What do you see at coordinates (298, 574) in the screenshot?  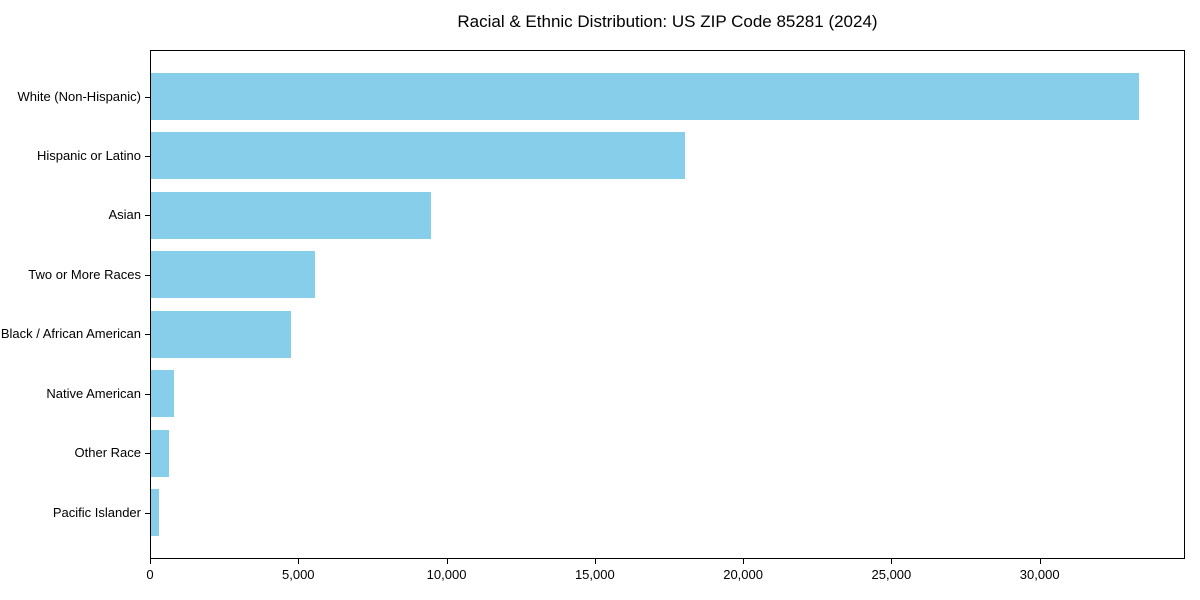 I see `x-tick-label: 5,000` at bounding box center [298, 574].